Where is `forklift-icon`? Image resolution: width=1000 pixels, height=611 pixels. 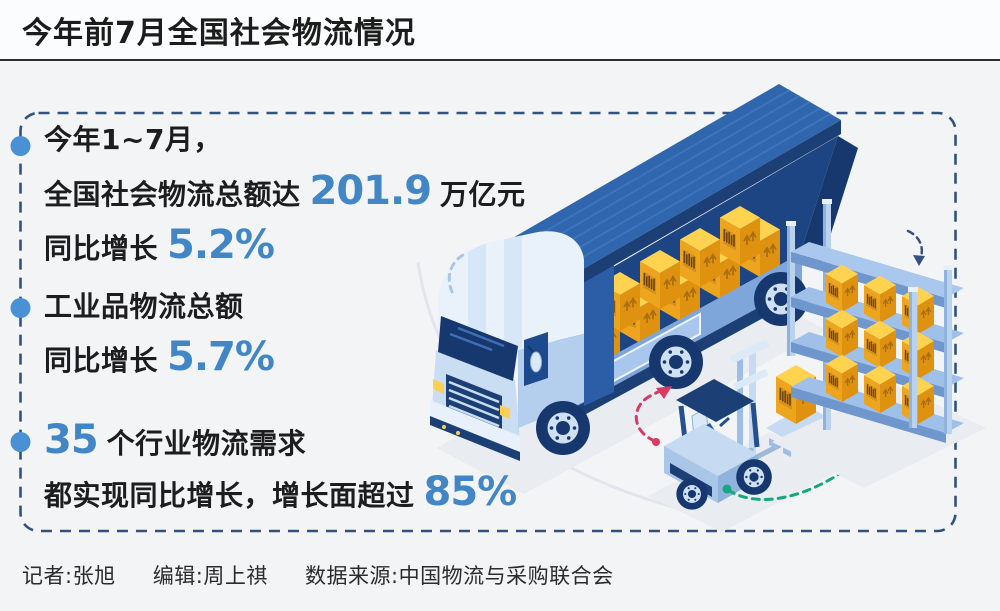
forklift-icon is located at coordinates (746, 435).